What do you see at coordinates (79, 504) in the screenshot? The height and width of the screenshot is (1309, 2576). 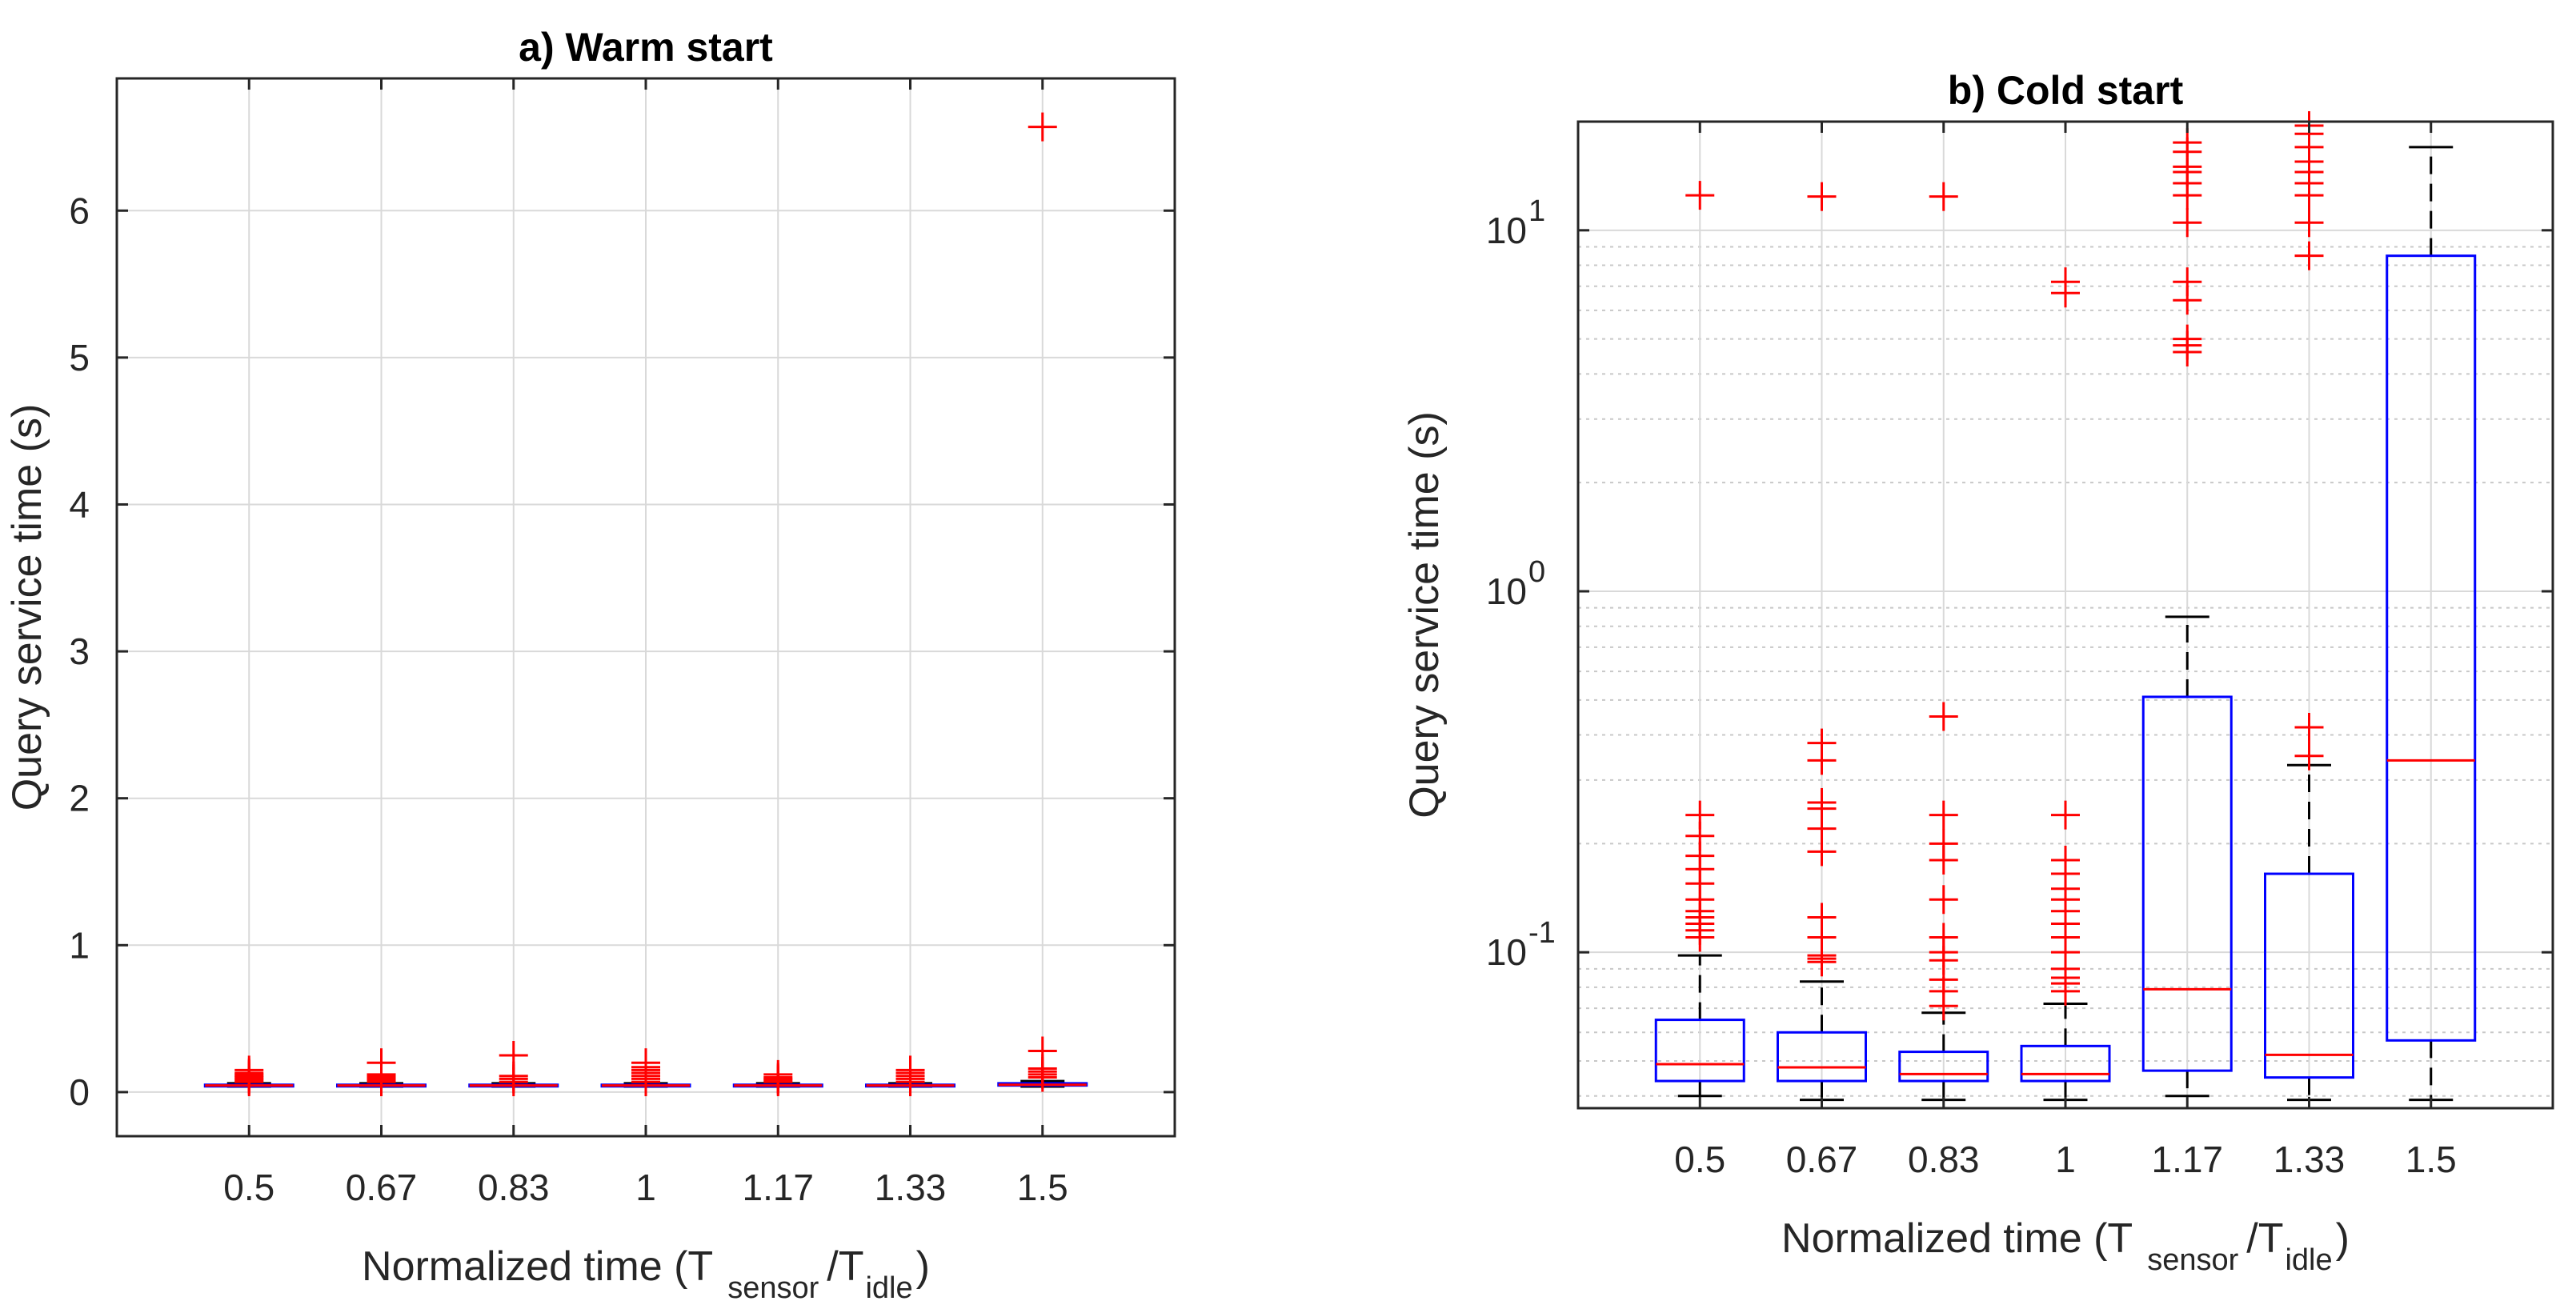 I see `y-tick-label: 4` at bounding box center [79, 504].